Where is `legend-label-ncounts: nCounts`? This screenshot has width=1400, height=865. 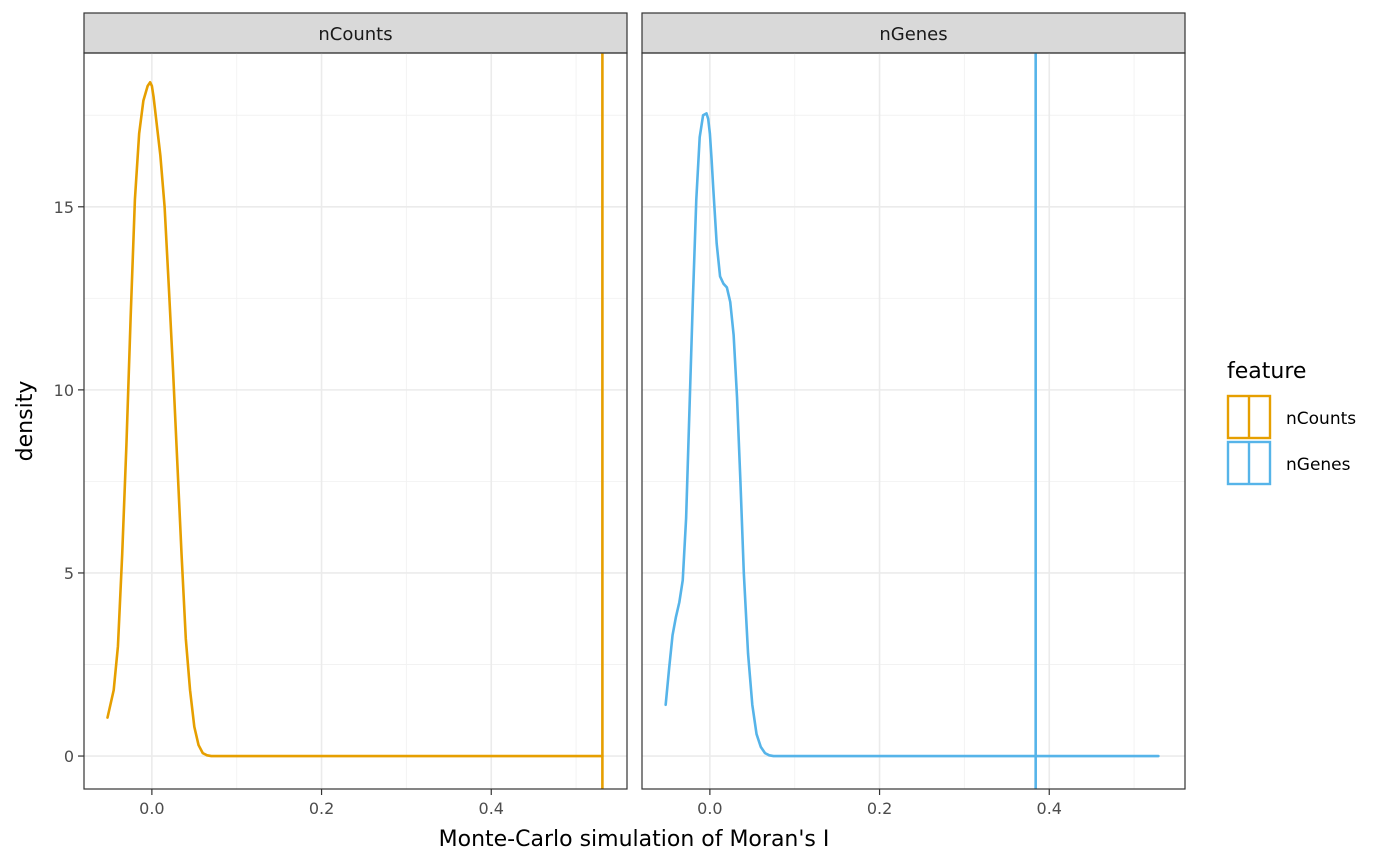
legend-label-ncounts: nCounts is located at coordinates (1321, 419).